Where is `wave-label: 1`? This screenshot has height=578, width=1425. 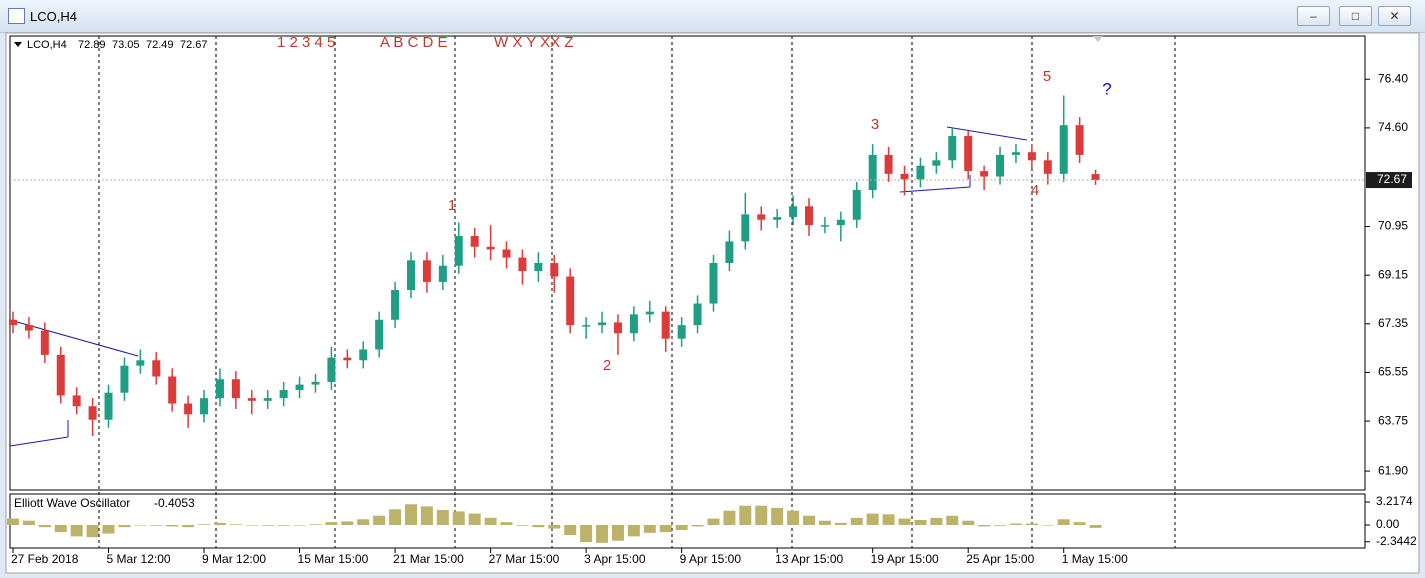 wave-label: 1 is located at coordinates (452, 205).